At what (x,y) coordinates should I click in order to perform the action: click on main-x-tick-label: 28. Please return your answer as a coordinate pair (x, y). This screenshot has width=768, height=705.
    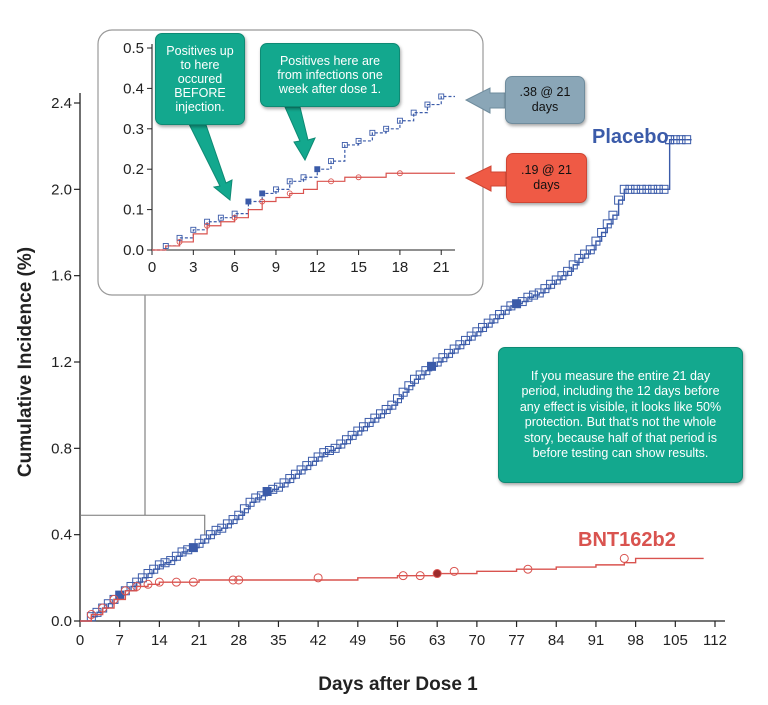
    Looking at the image, I should click on (238, 640).